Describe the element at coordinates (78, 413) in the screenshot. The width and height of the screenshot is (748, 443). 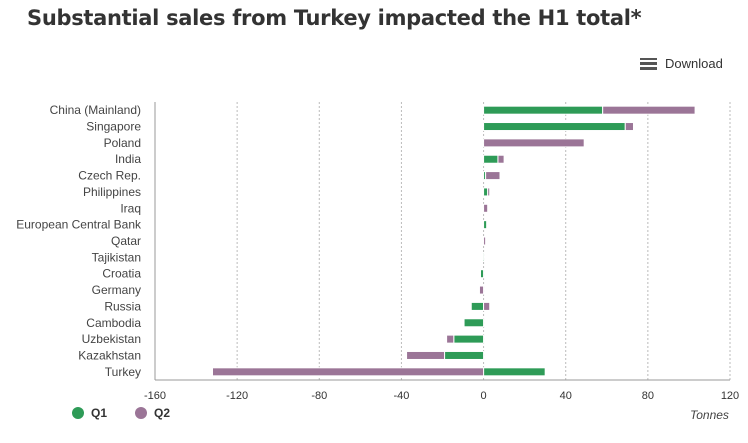
I see `q1-dot-icon` at that location.